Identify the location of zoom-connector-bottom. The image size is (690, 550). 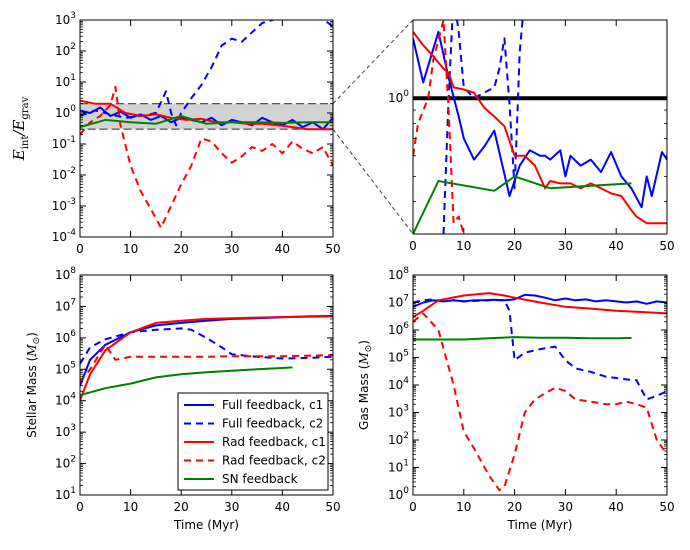
(373, 181).